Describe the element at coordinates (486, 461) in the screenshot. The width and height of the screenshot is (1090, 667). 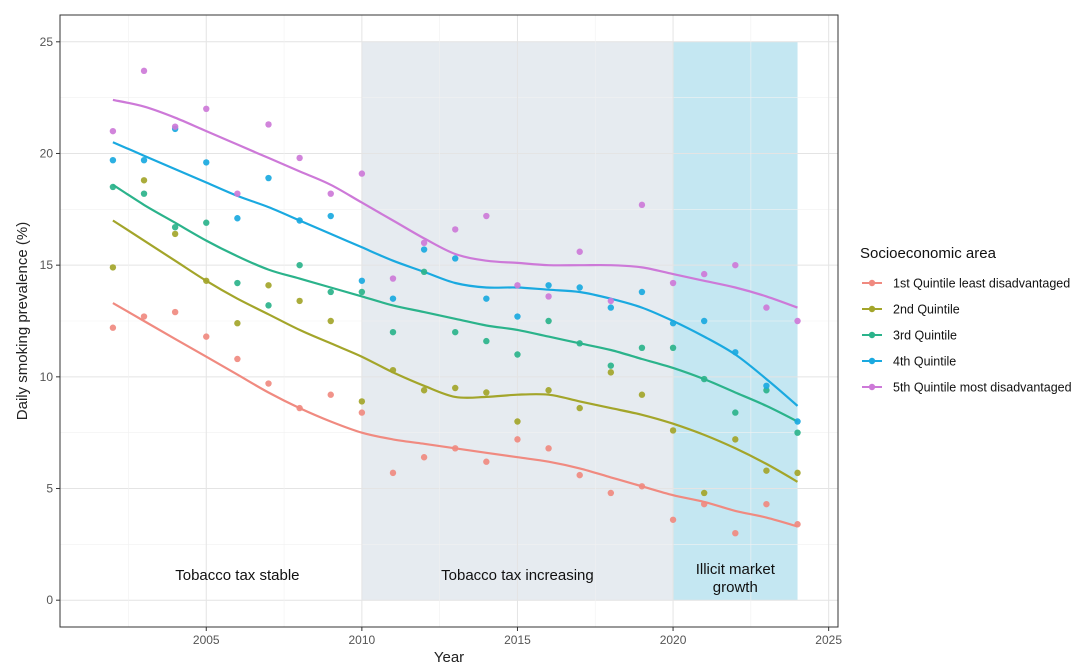
I see `data-point-s1-2014` at that location.